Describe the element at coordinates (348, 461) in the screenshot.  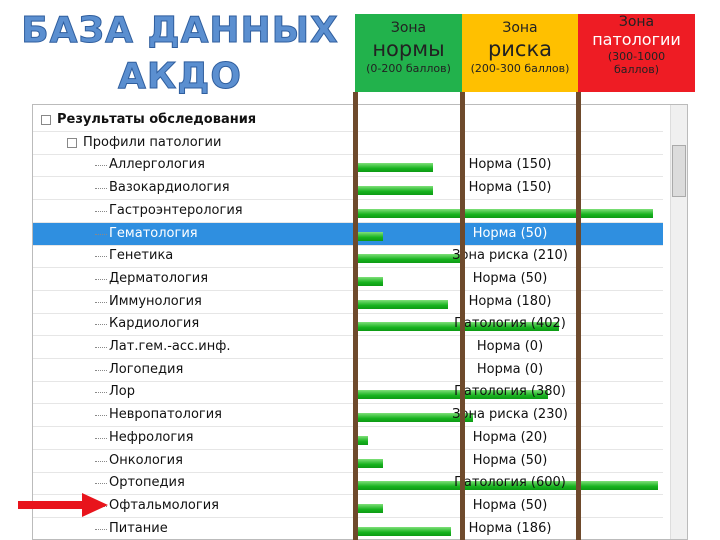
I see `tree-item: Онкология` at that location.